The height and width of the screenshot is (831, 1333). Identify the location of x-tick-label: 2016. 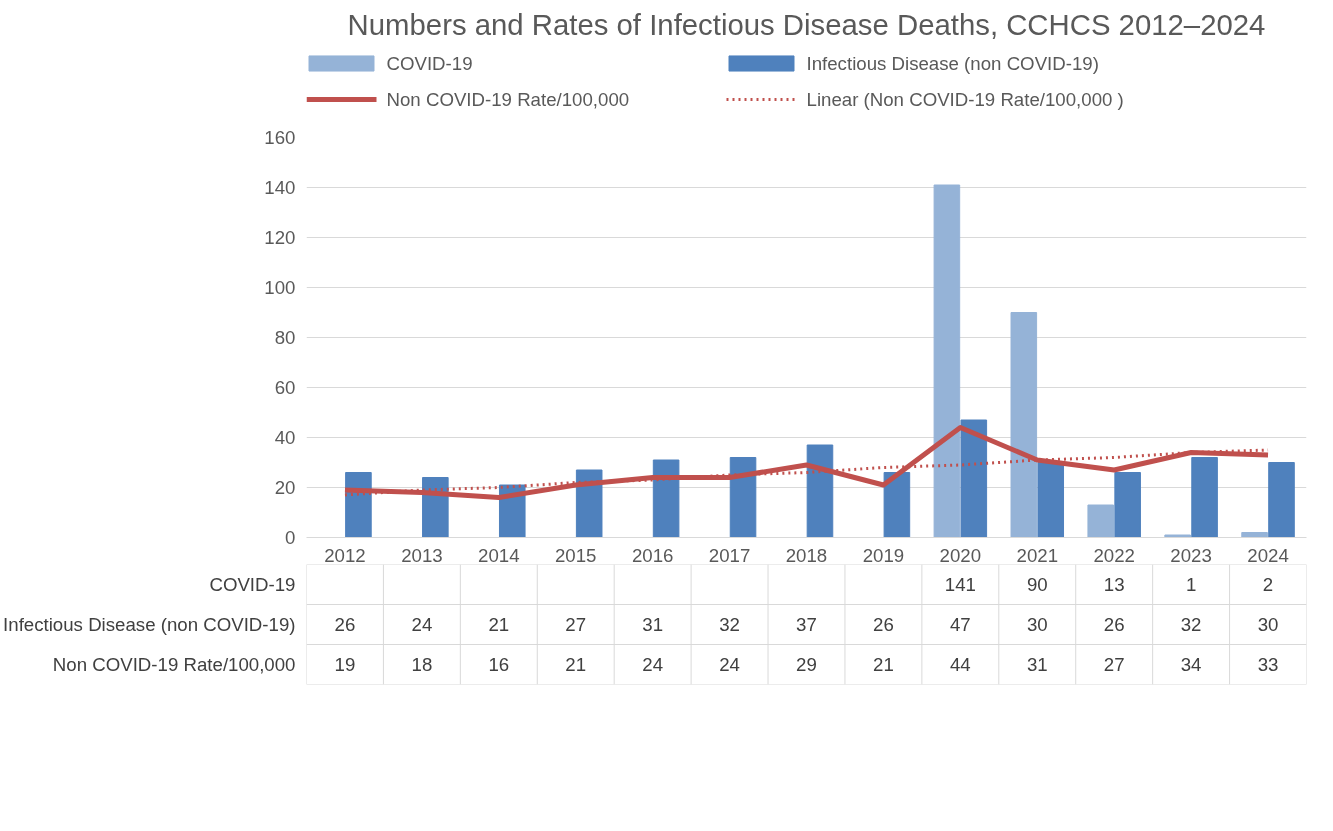
(652, 555).